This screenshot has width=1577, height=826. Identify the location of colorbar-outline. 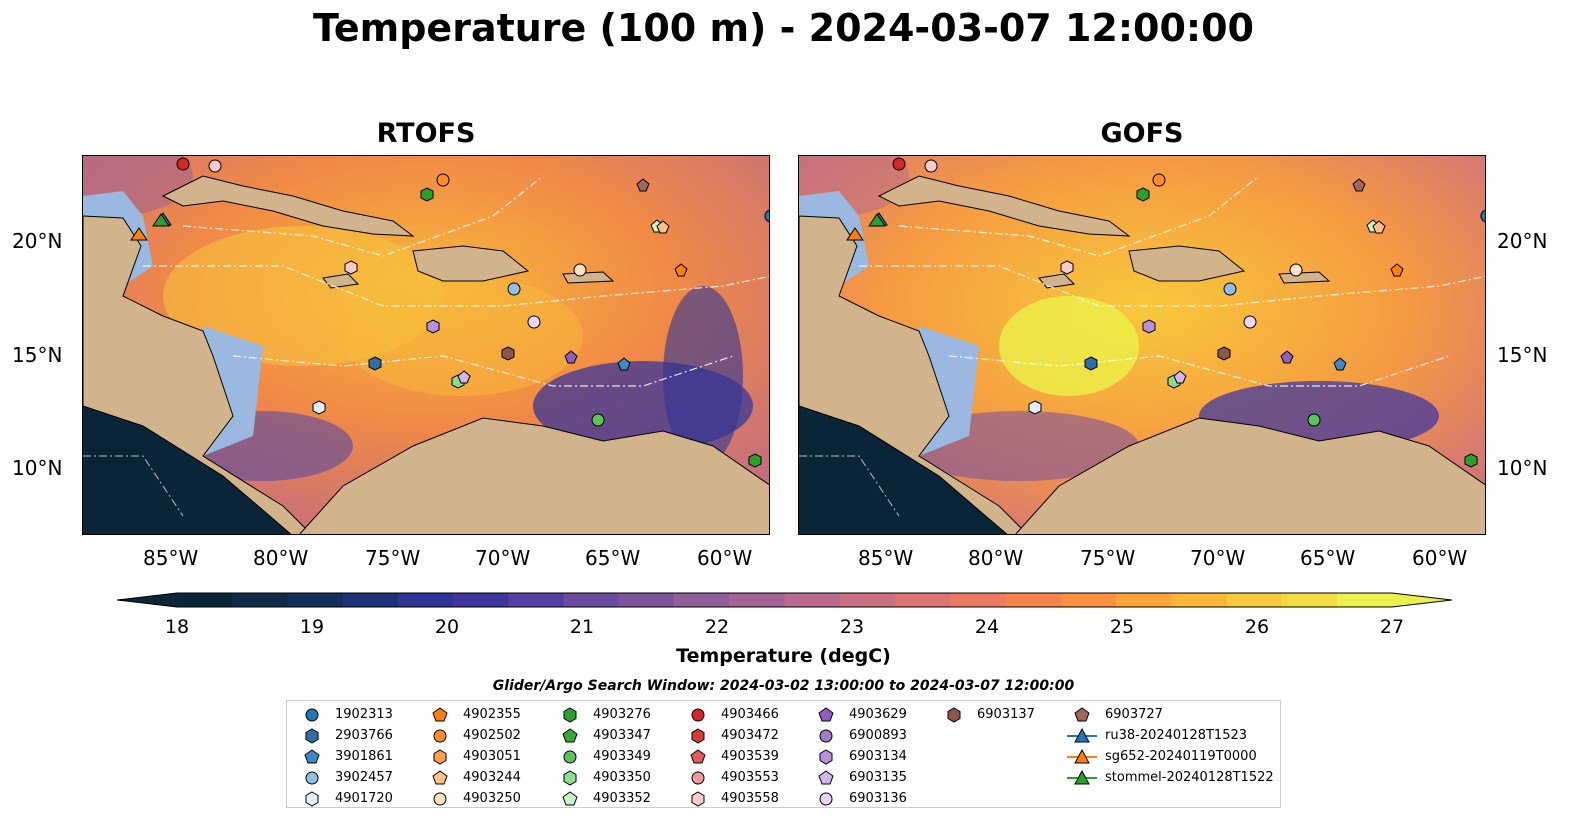
(784, 600).